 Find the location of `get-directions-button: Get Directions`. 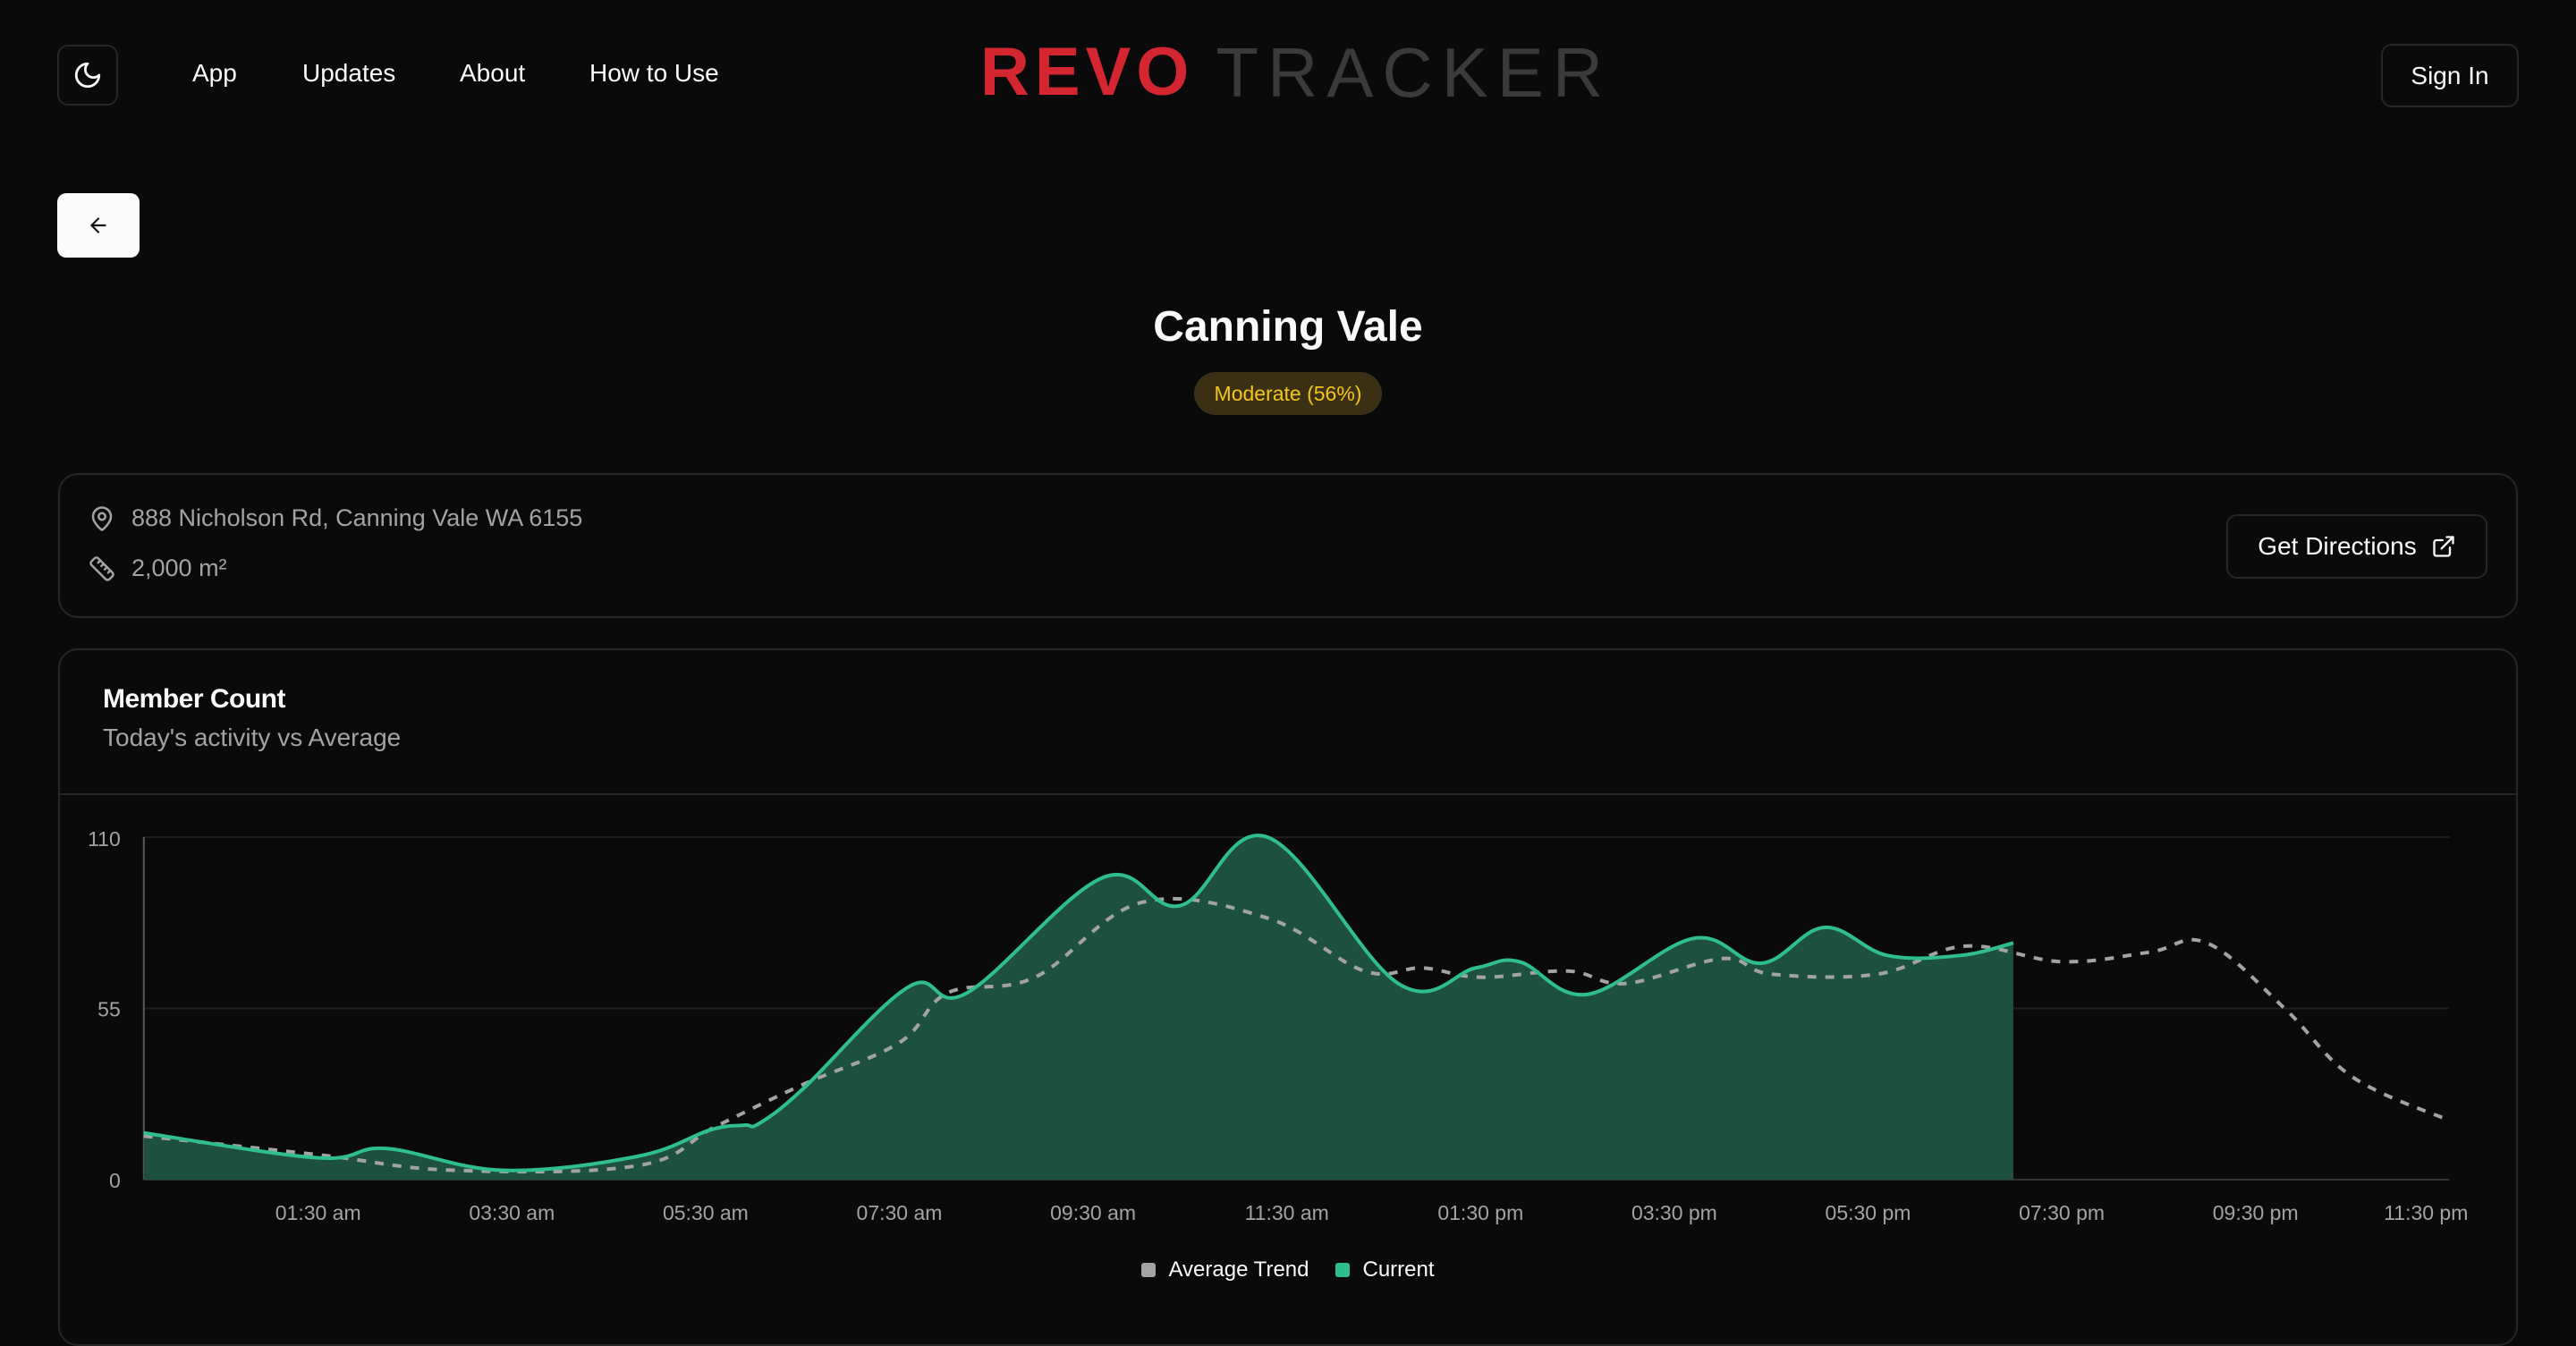

get-directions-button: Get Directions is located at coordinates (2356, 546).